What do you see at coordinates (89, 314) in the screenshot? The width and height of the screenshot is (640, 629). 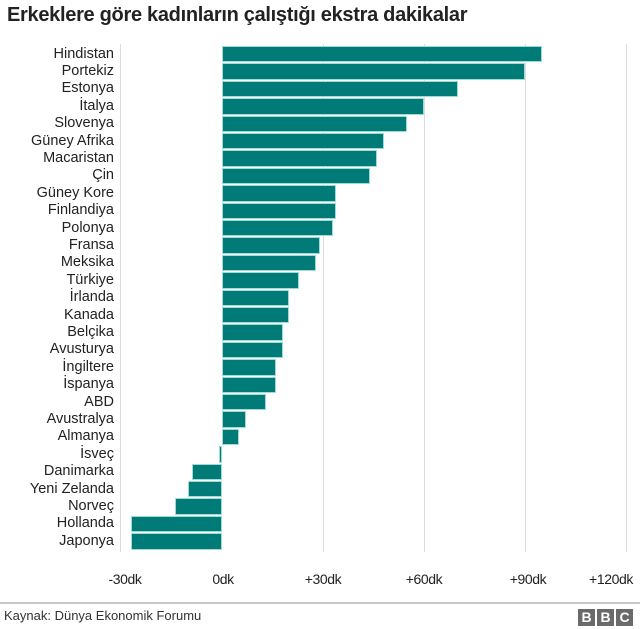 I see `category-label: Kanada` at bounding box center [89, 314].